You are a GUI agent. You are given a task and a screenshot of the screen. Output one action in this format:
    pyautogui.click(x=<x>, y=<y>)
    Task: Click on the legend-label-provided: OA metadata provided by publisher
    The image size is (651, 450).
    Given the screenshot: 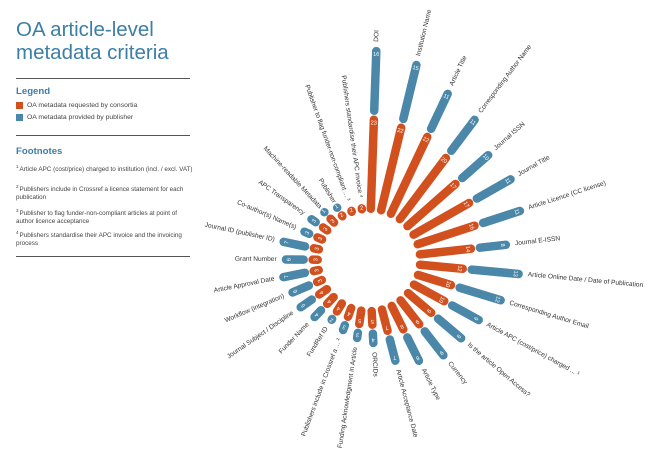 What is the action you would take?
    pyautogui.click(x=80, y=117)
    